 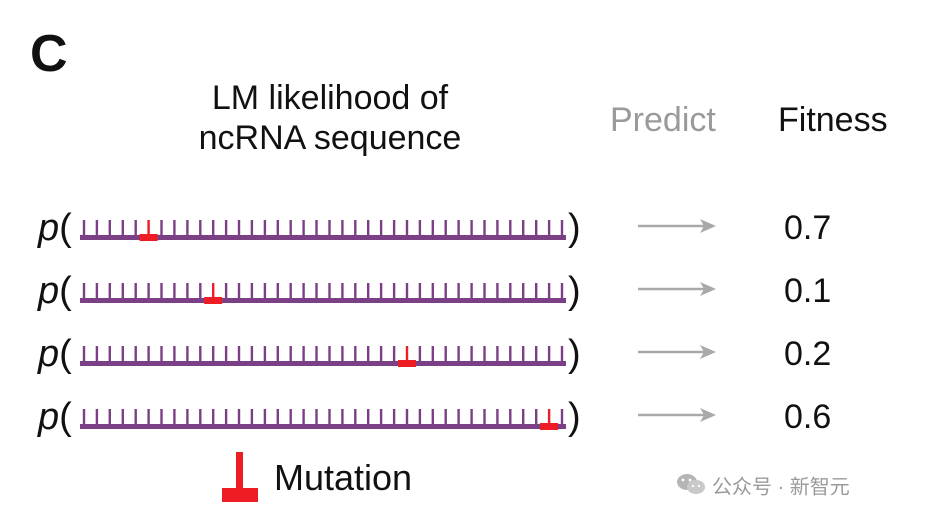 What do you see at coordinates (808, 291) in the screenshot?
I see `fitness-value: 0.1` at bounding box center [808, 291].